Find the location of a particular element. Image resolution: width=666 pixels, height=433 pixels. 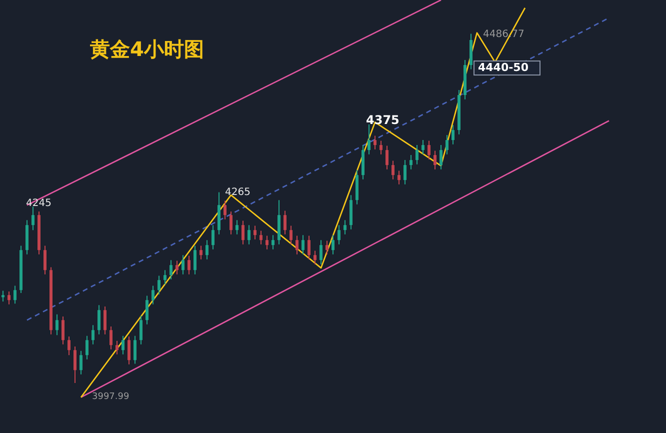

annotation: 4440-50 is located at coordinates (503, 67).